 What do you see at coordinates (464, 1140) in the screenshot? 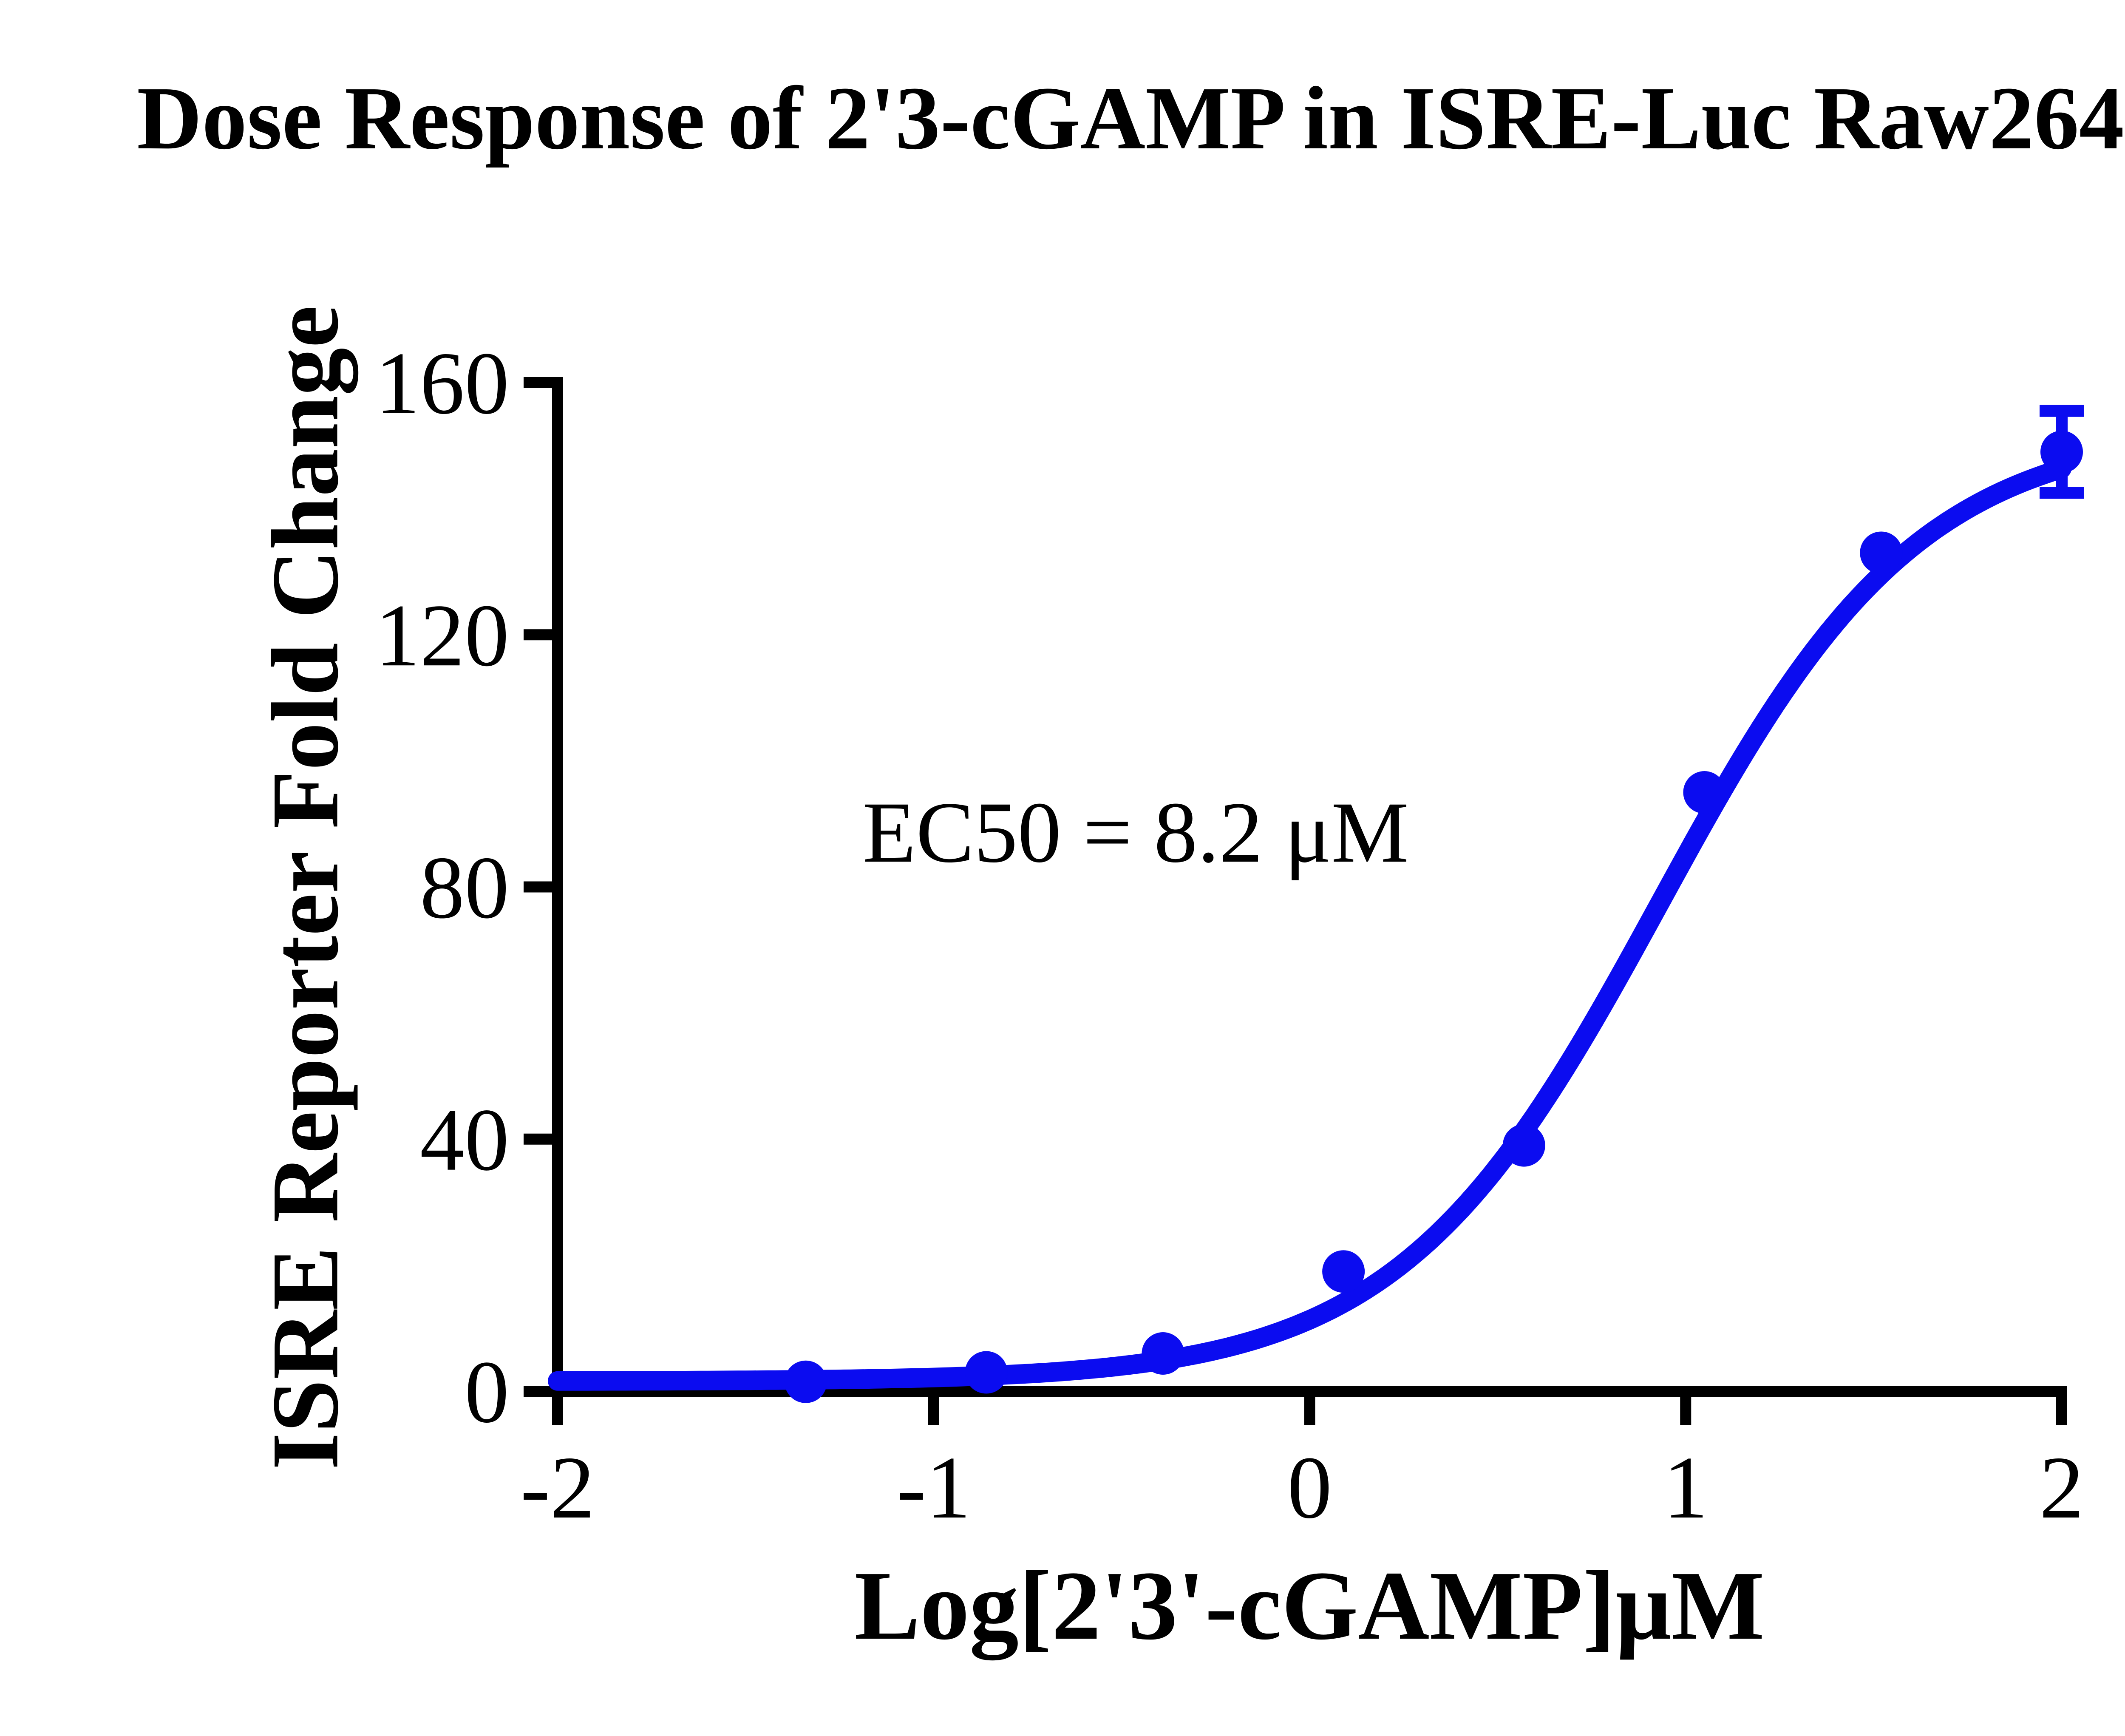
I see `y-tick-label: 40` at bounding box center [464, 1140].